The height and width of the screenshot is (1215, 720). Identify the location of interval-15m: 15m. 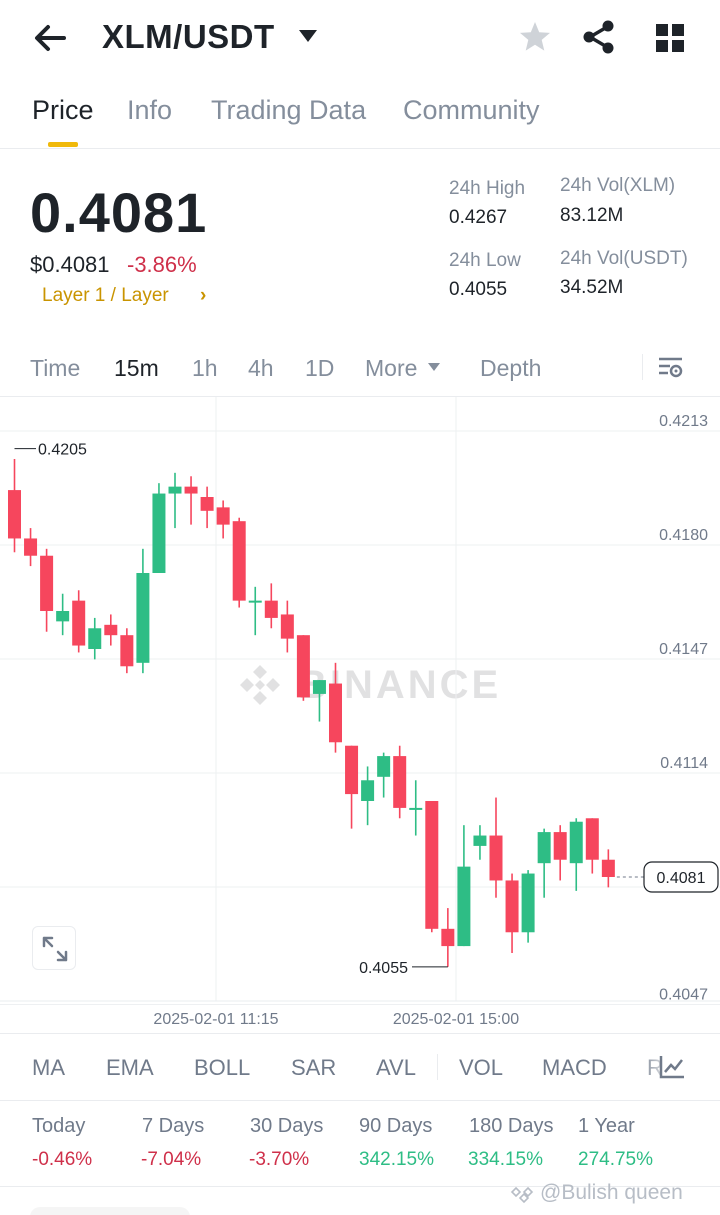
(136, 368).